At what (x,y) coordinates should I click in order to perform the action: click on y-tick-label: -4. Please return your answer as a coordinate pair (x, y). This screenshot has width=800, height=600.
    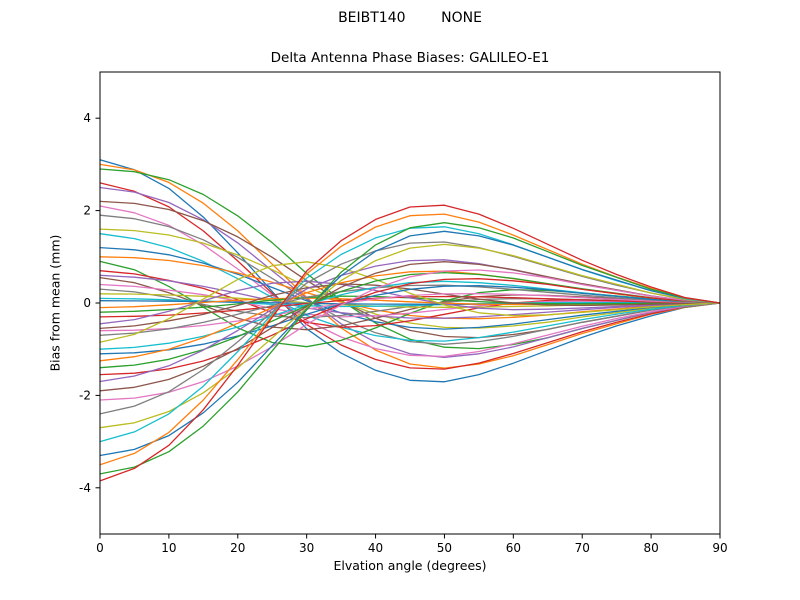
    Looking at the image, I should click on (85, 488).